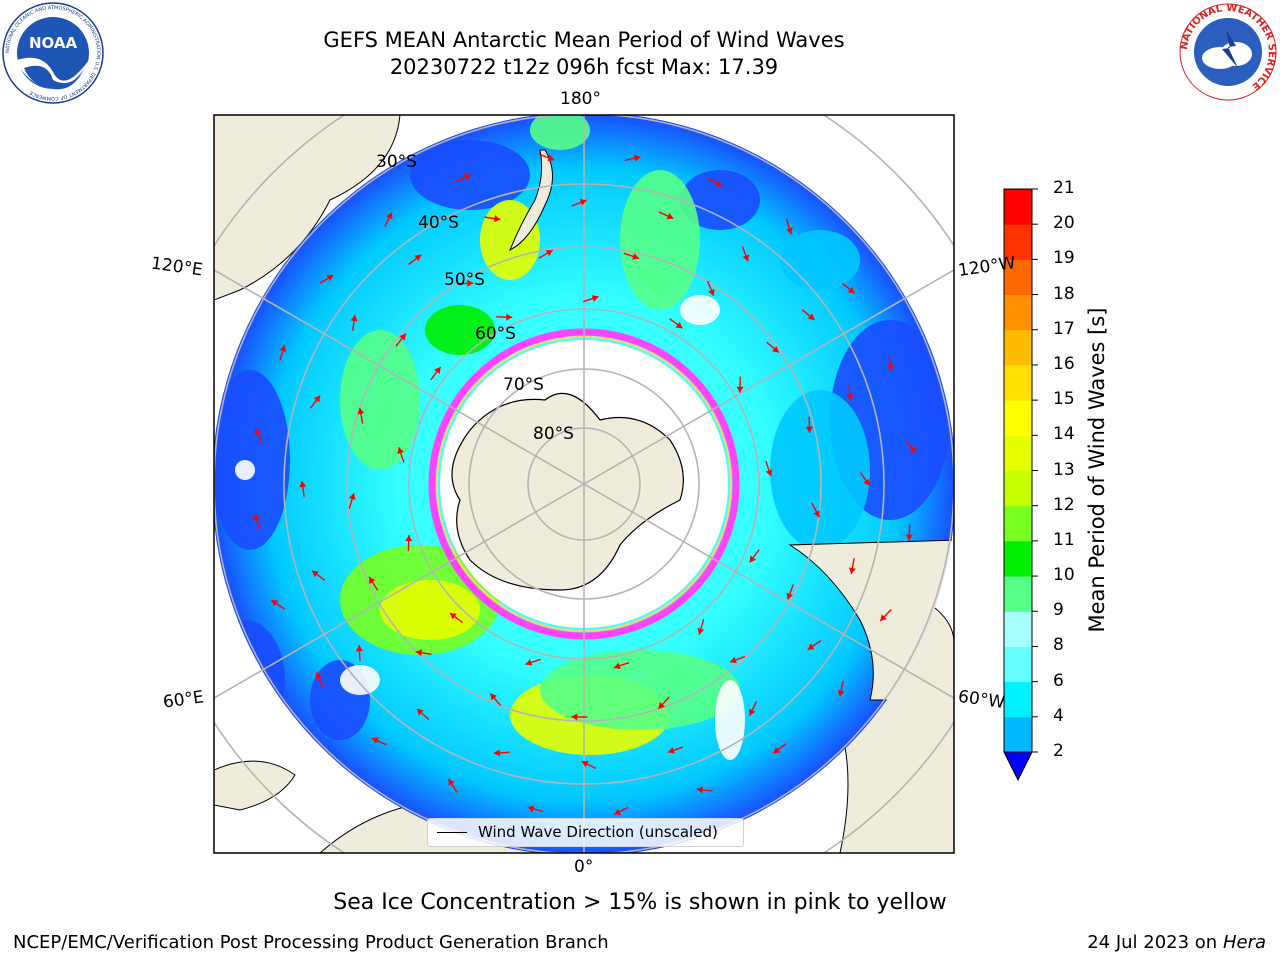 This screenshot has height=960, width=1280. What do you see at coordinates (598, 832) in the screenshot?
I see `legend-text: Wind Wave Direction (unscaled)` at bounding box center [598, 832].